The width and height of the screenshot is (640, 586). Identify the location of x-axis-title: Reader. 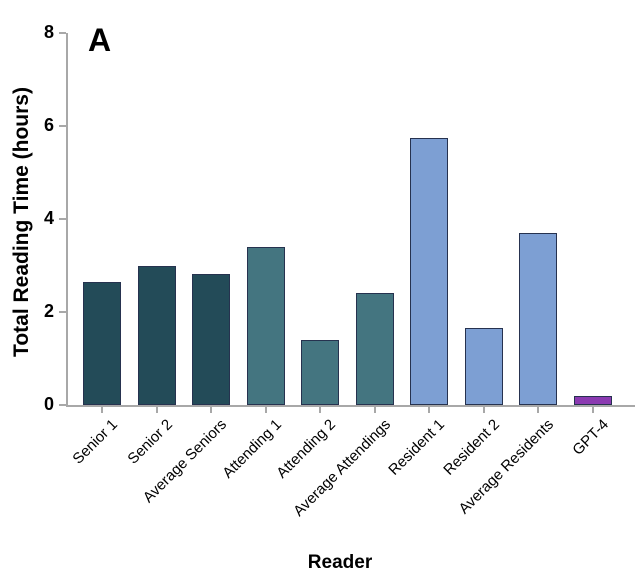
(340, 562).